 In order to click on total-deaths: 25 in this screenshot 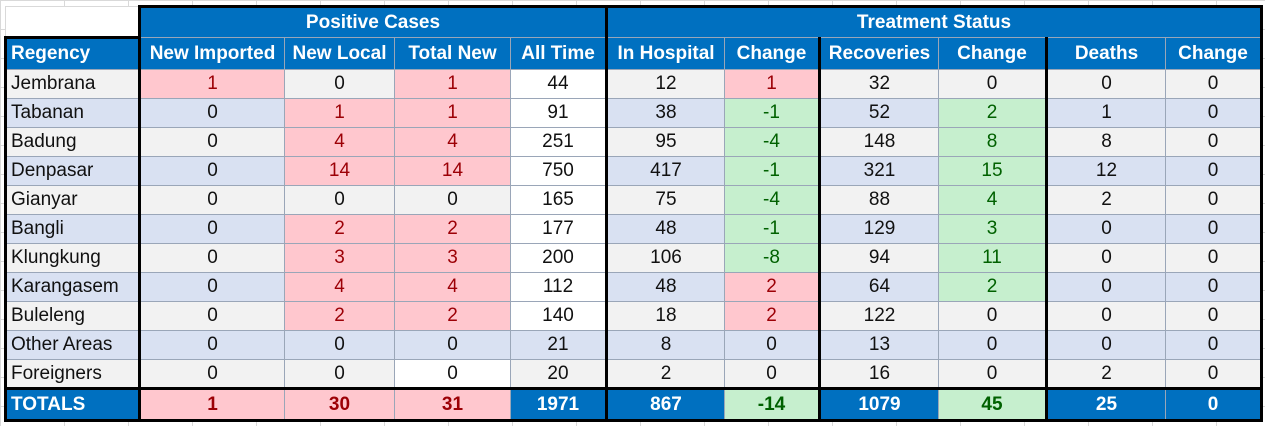, I will do `click(1106, 404)`.